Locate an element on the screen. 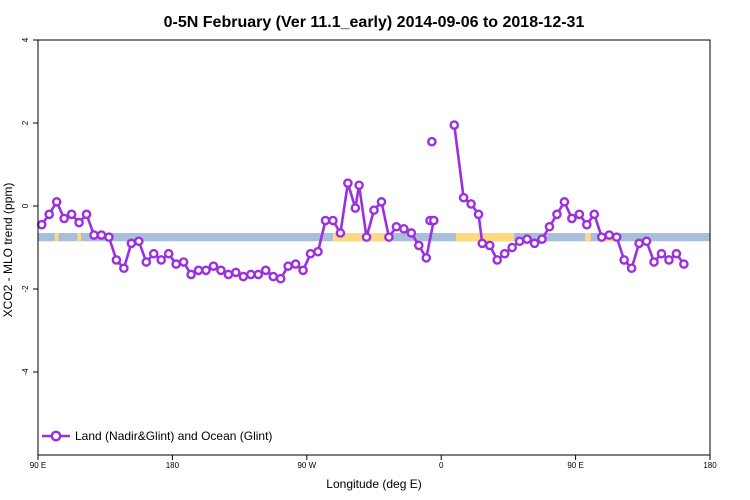 The height and width of the screenshot is (500, 750). y-tick-label: 4 is located at coordinates (25, 39).